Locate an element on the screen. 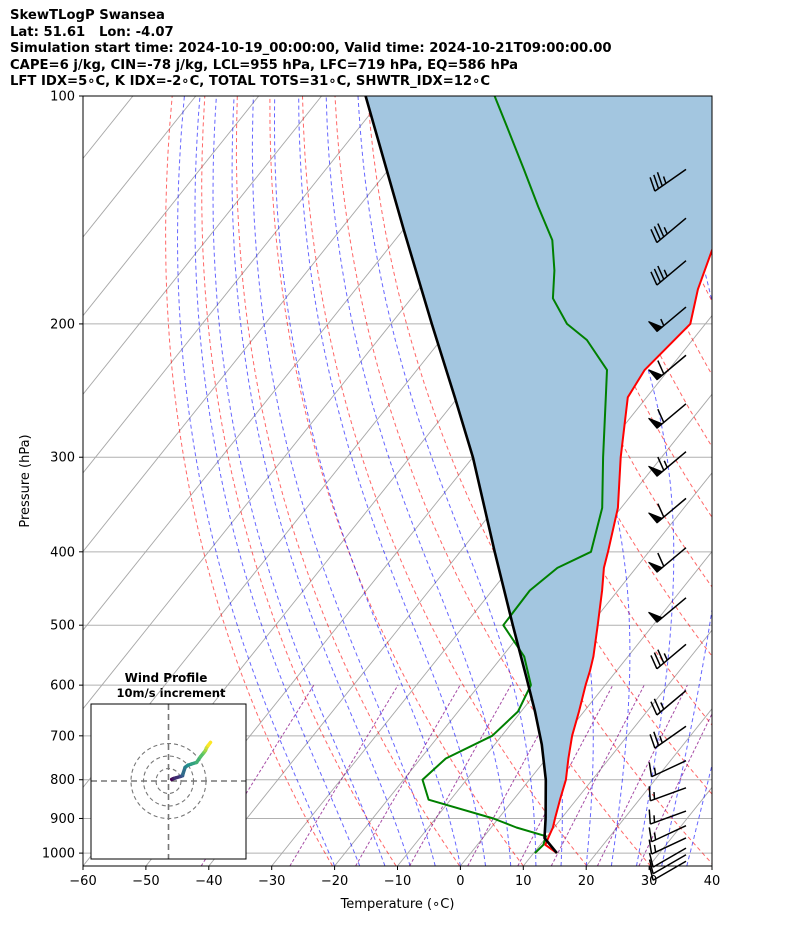 This screenshot has width=794, height=937. temperature-line is located at coordinates (628, 550).